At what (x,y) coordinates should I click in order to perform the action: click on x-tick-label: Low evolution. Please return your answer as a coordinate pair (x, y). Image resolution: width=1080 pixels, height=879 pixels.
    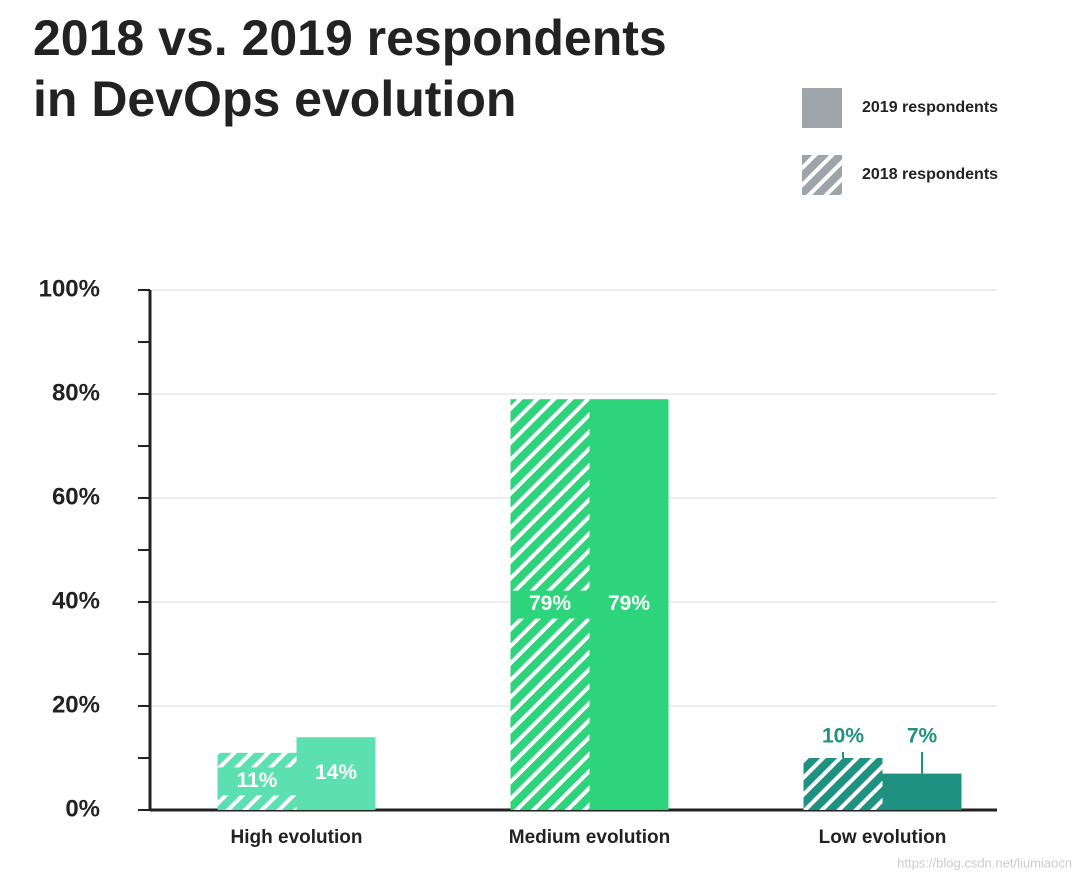
    Looking at the image, I should click on (883, 837).